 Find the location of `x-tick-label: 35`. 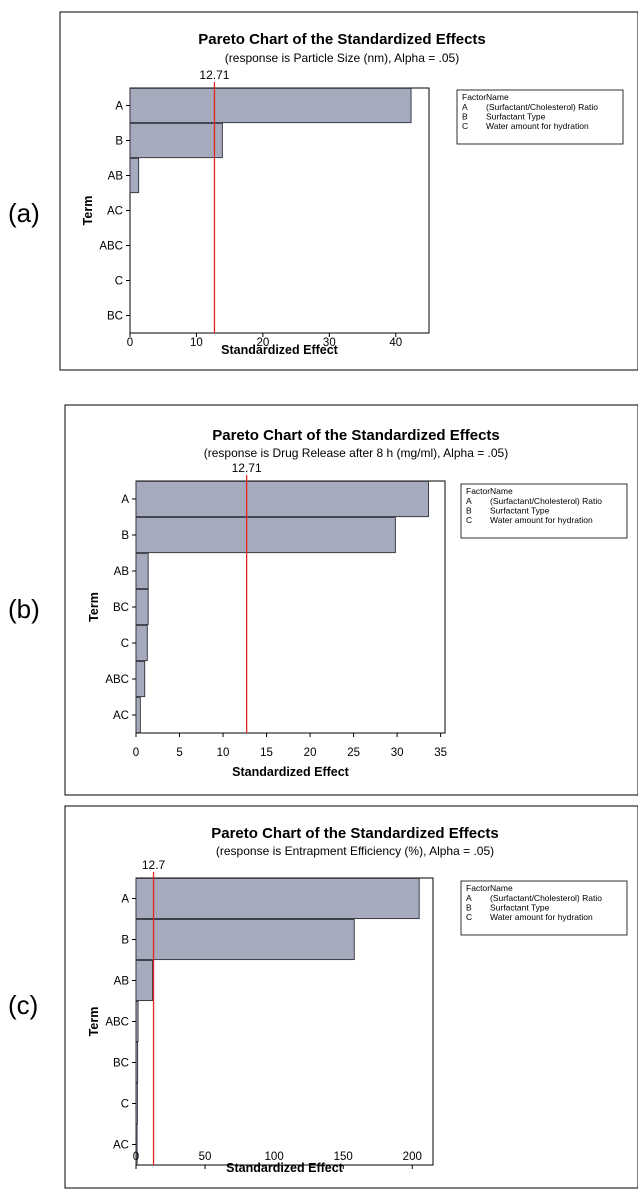

x-tick-label: 35 is located at coordinates (440, 753).